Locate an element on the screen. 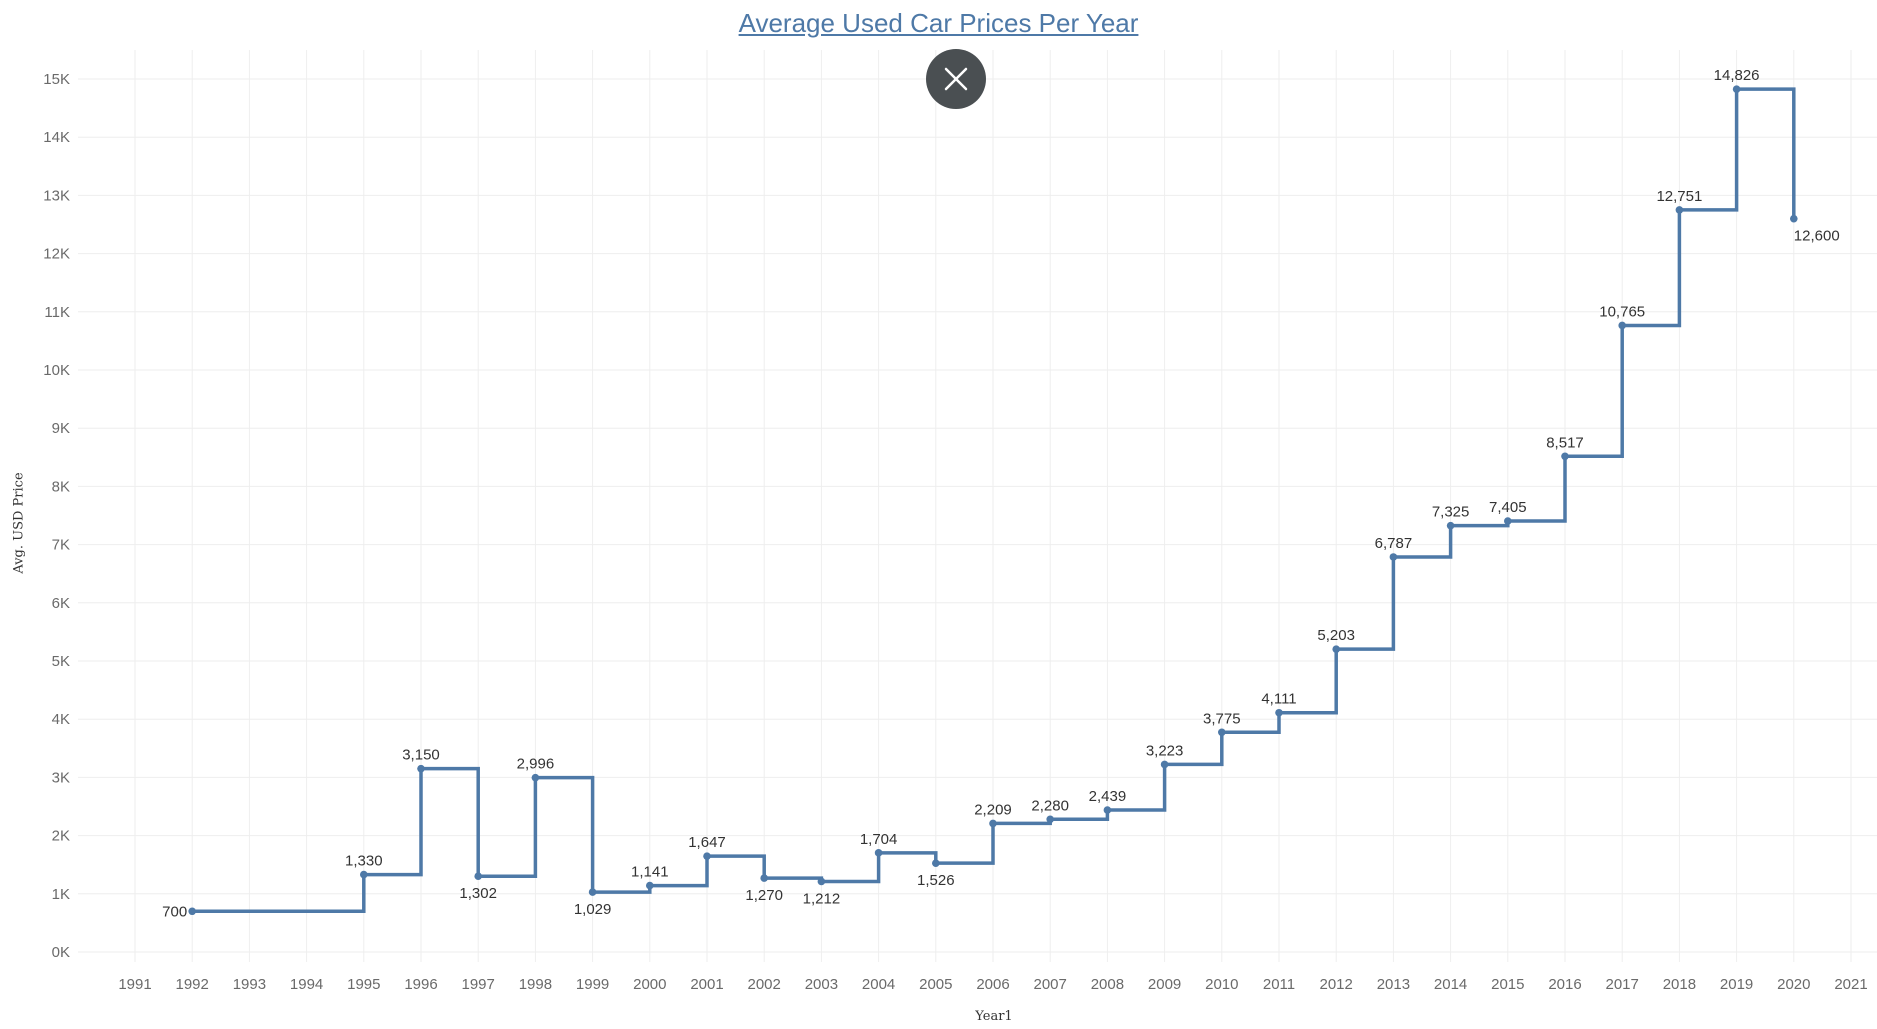 This screenshot has height=1029, width=1877. data-label: 3,150 is located at coordinates (421, 755).